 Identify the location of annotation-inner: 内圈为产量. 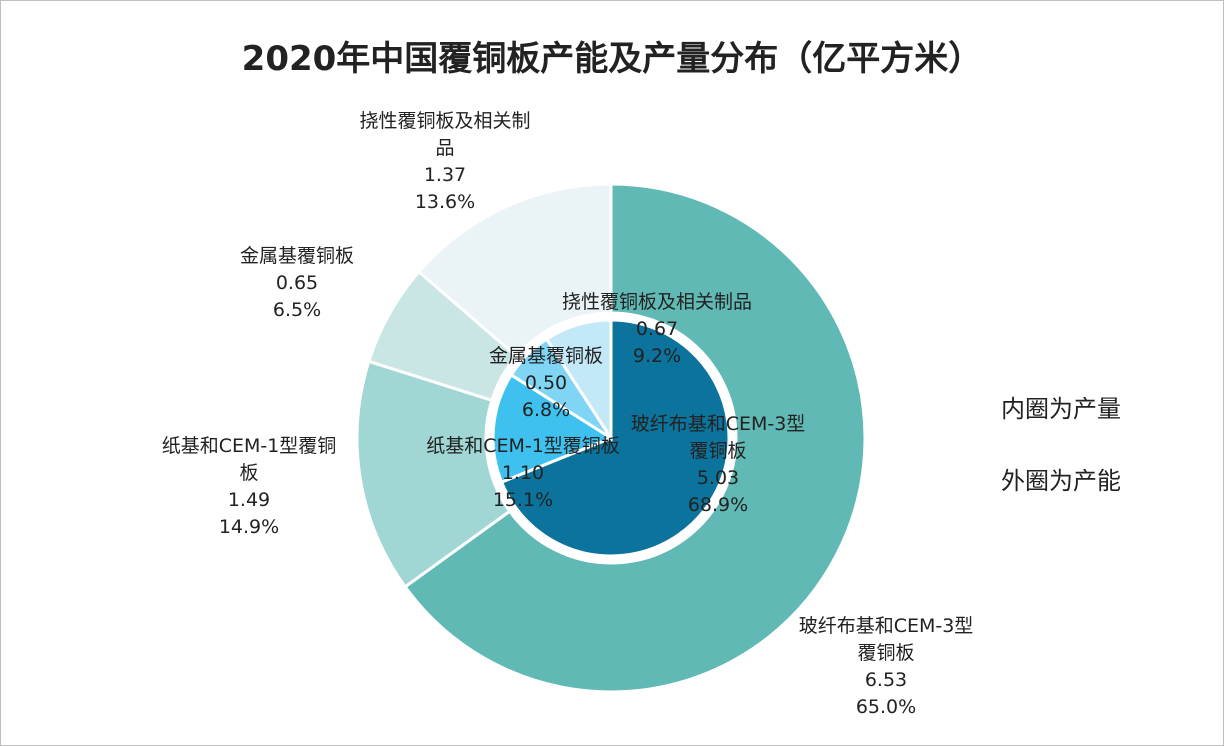
(1061, 409).